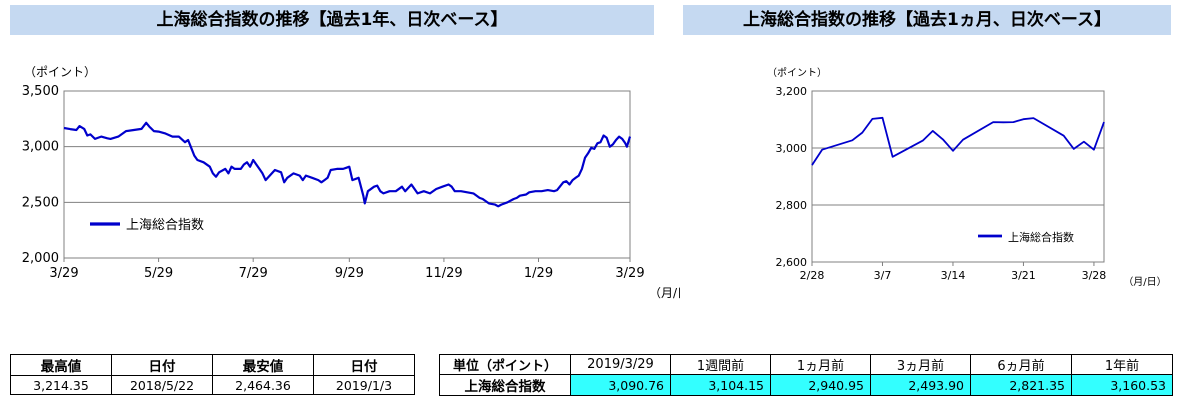 The image size is (1180, 400). Describe the element at coordinates (792, 148) in the screenshot. I see `right-chart-y-tick-label: 3,000` at that location.